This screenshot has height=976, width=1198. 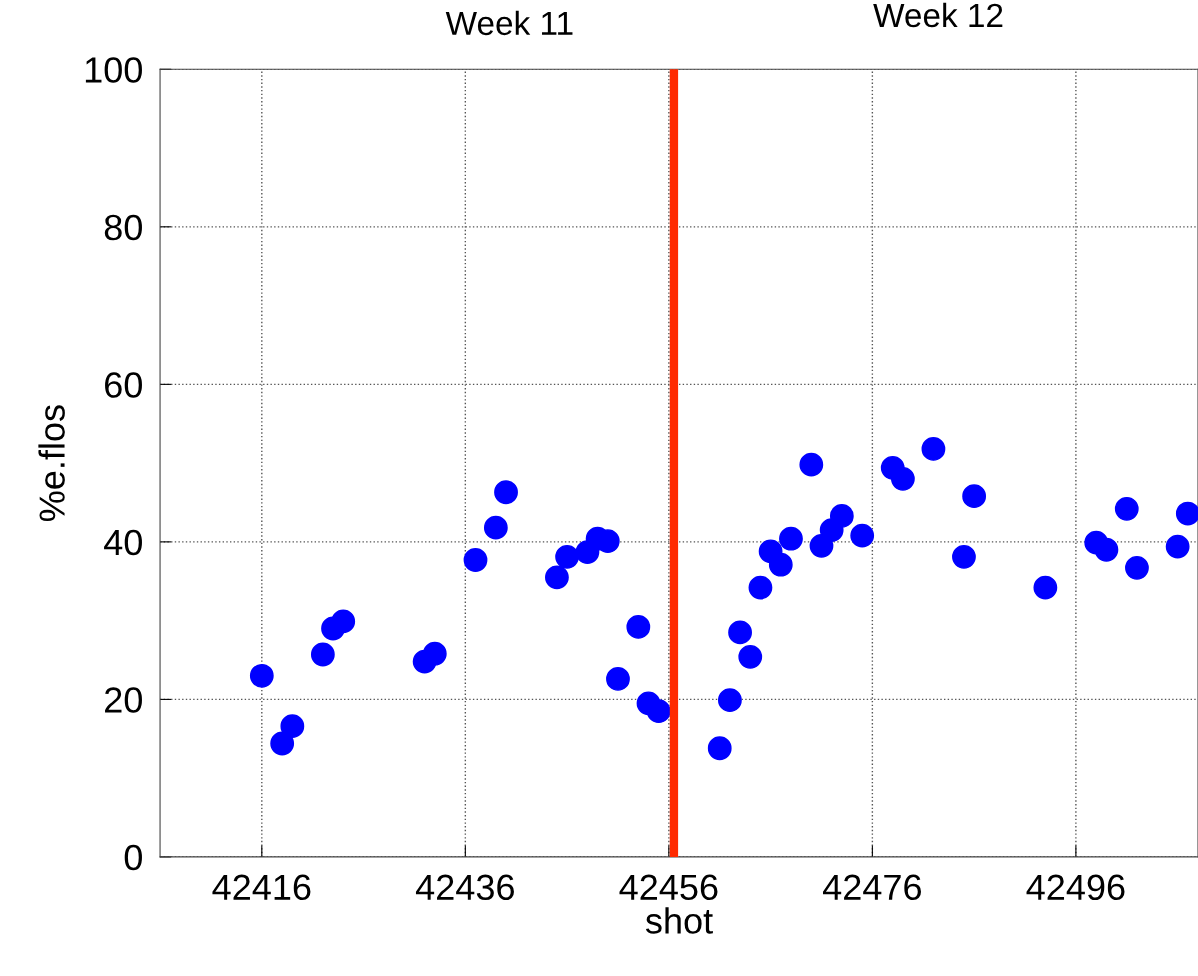 I want to click on y-tick-label: 80, so click(x=123, y=227).